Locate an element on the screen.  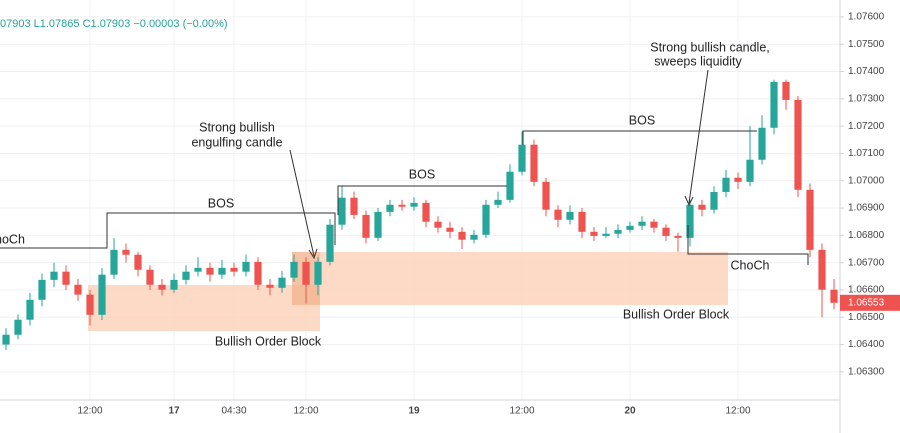
y-tick-label: 1.06500 is located at coordinates (866, 317).